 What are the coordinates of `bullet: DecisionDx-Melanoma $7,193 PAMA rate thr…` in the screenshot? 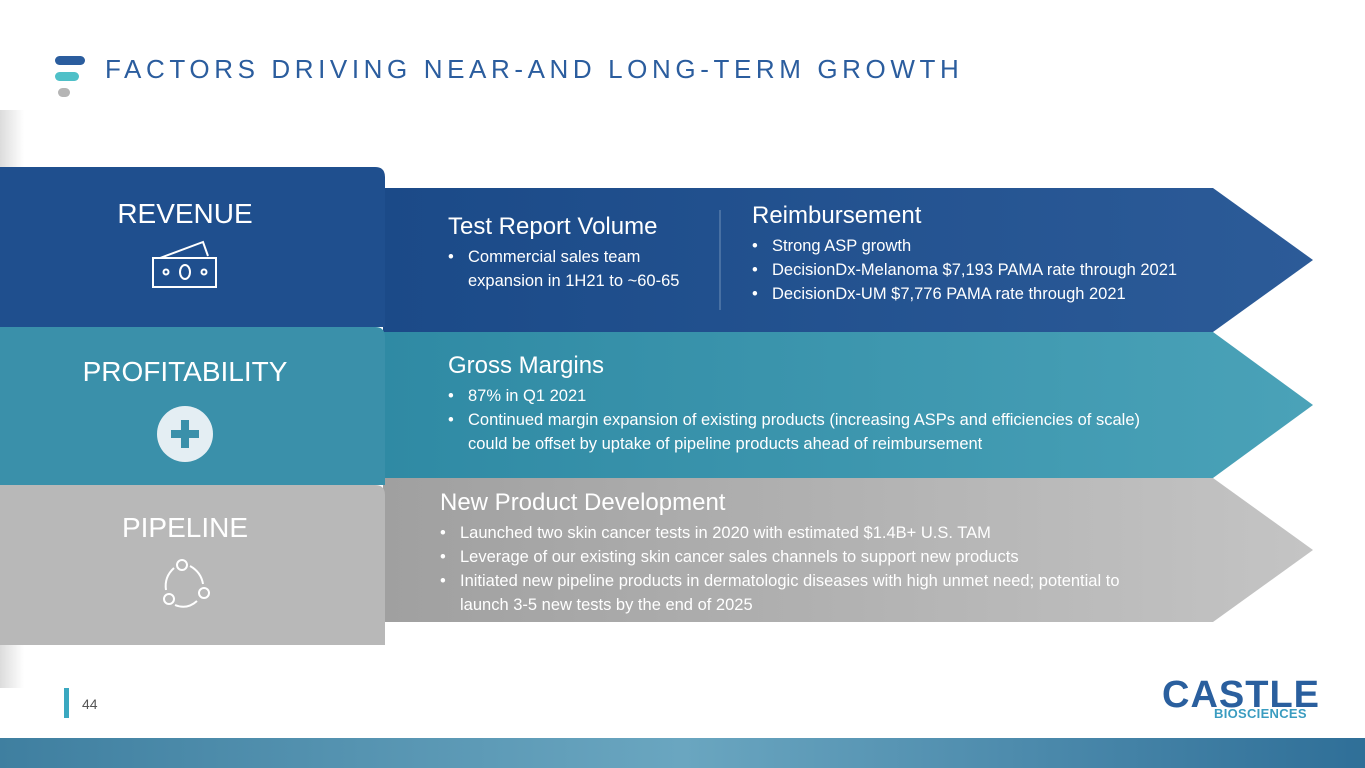 It's located at (1012, 270).